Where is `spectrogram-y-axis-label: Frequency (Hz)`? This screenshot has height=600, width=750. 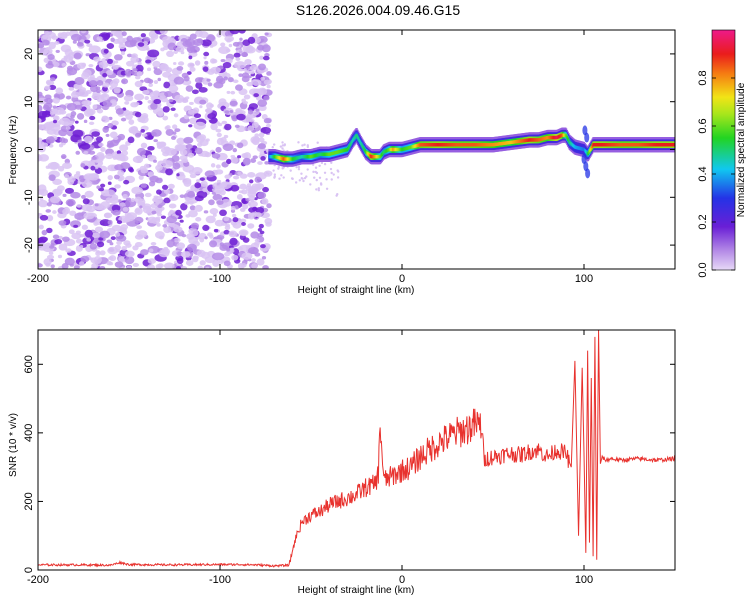
spectrogram-y-axis-label: Frequency (Hz) is located at coordinates (13, 150).